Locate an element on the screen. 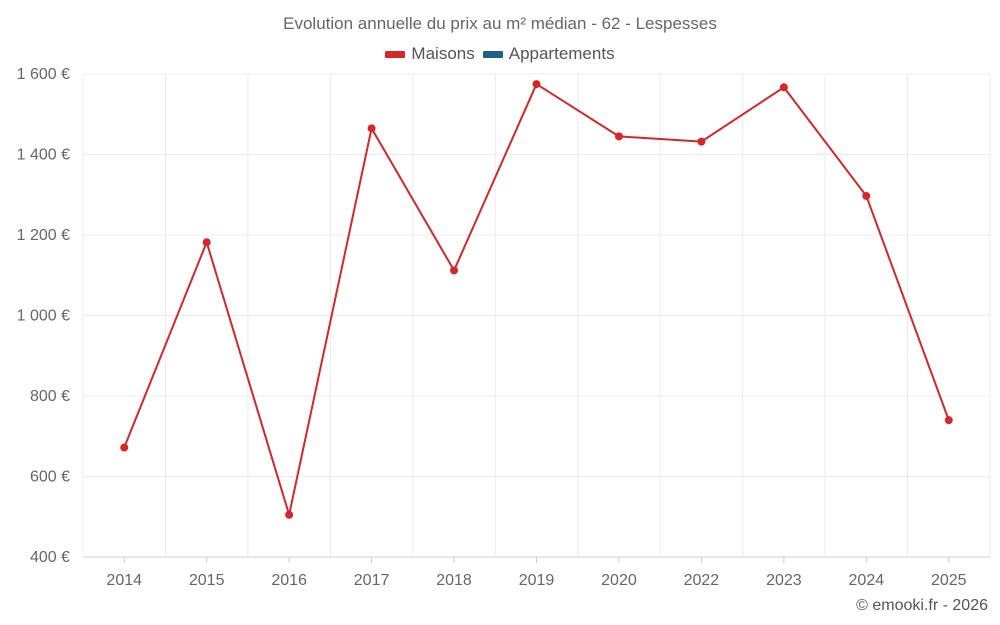 The height and width of the screenshot is (625, 1000). x-tick-label: 2020 is located at coordinates (619, 580).